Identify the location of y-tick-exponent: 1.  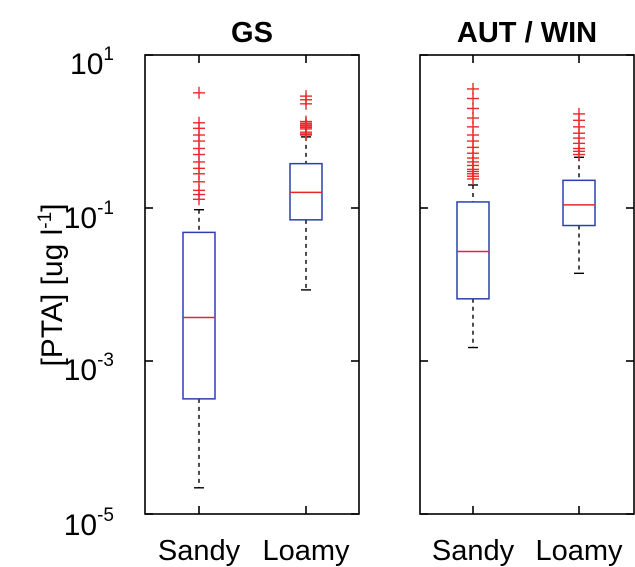
(108, 54).